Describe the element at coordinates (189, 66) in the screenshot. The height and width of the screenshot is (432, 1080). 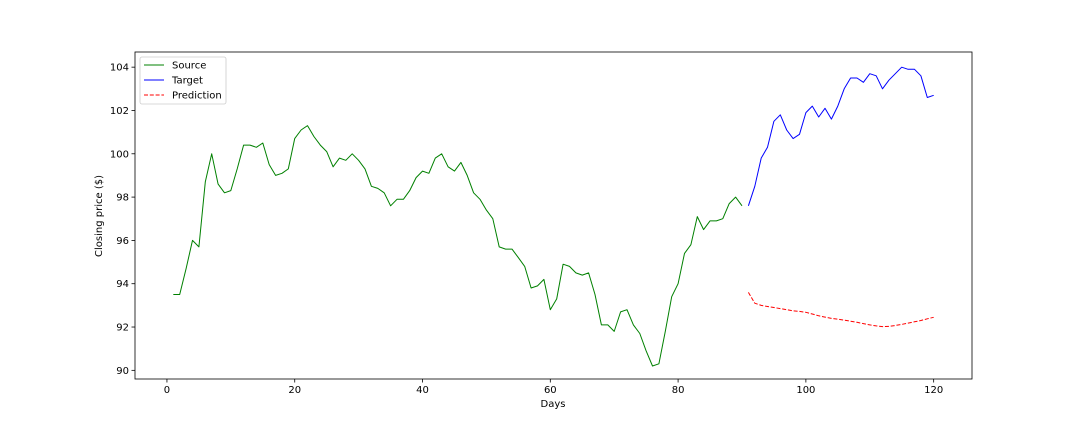
I see `legend-label-source: Source` at that location.